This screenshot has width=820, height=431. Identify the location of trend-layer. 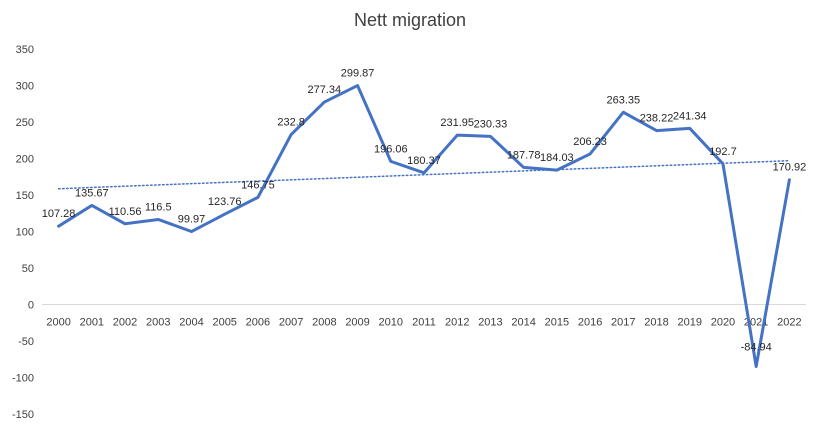
(424, 174).